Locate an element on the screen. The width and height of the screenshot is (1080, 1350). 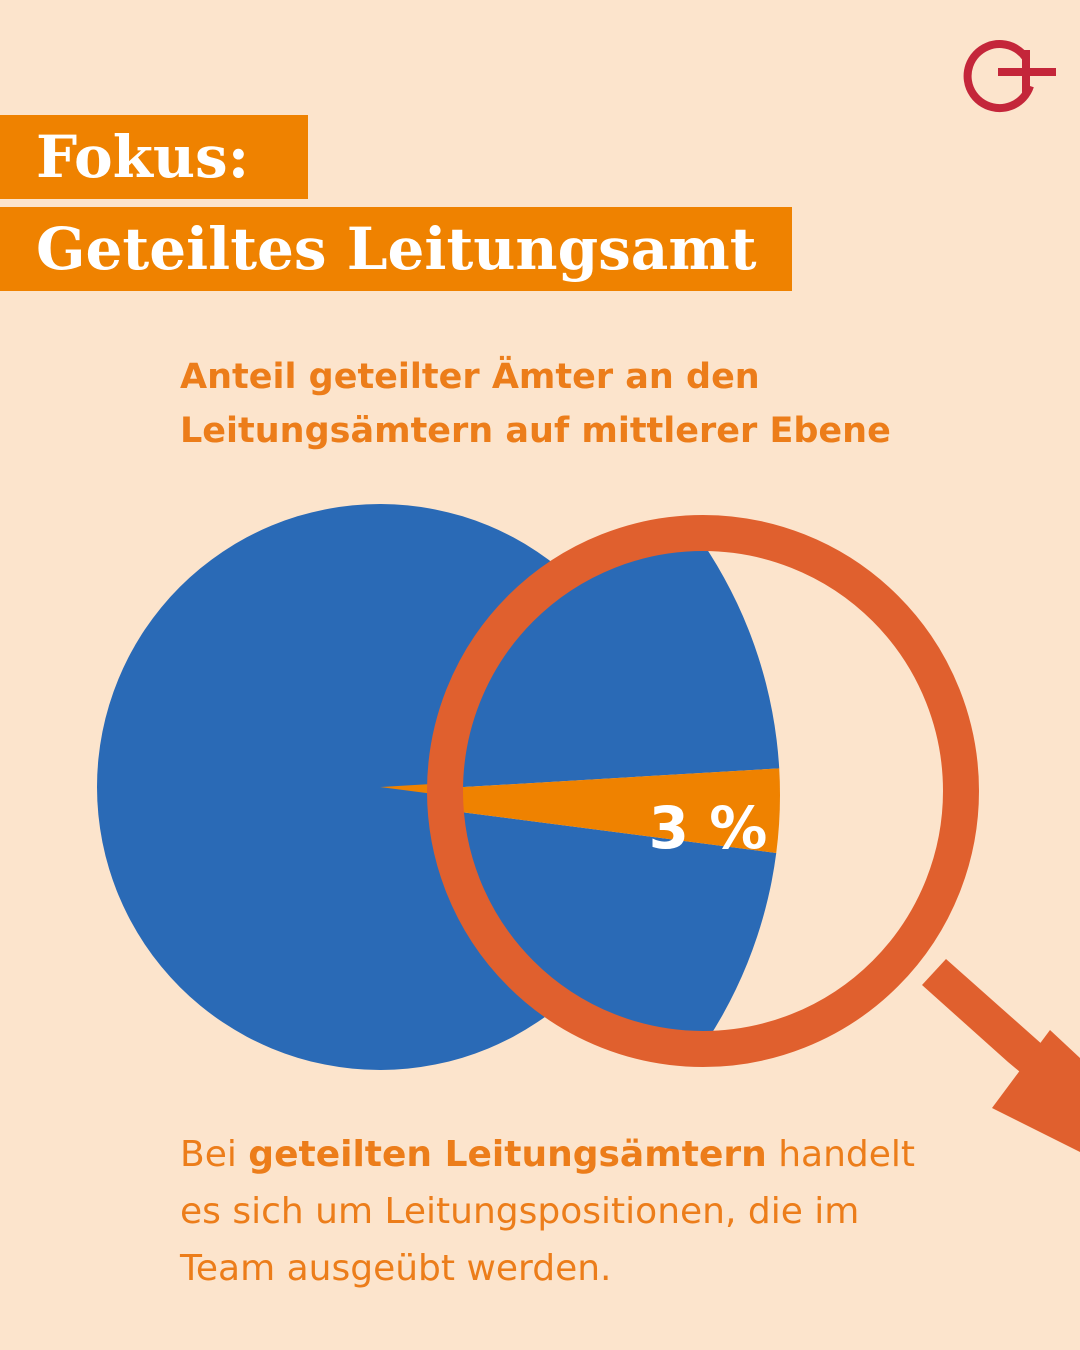
footer-text-start: Bei is located at coordinates (214, 1154).